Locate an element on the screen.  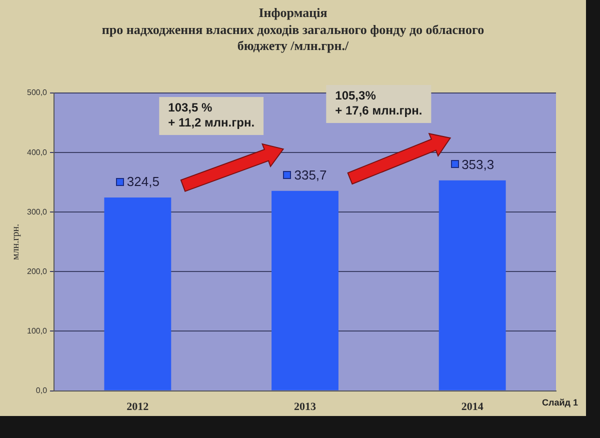
y-tick-label: 100,0 is located at coordinates (37, 331).